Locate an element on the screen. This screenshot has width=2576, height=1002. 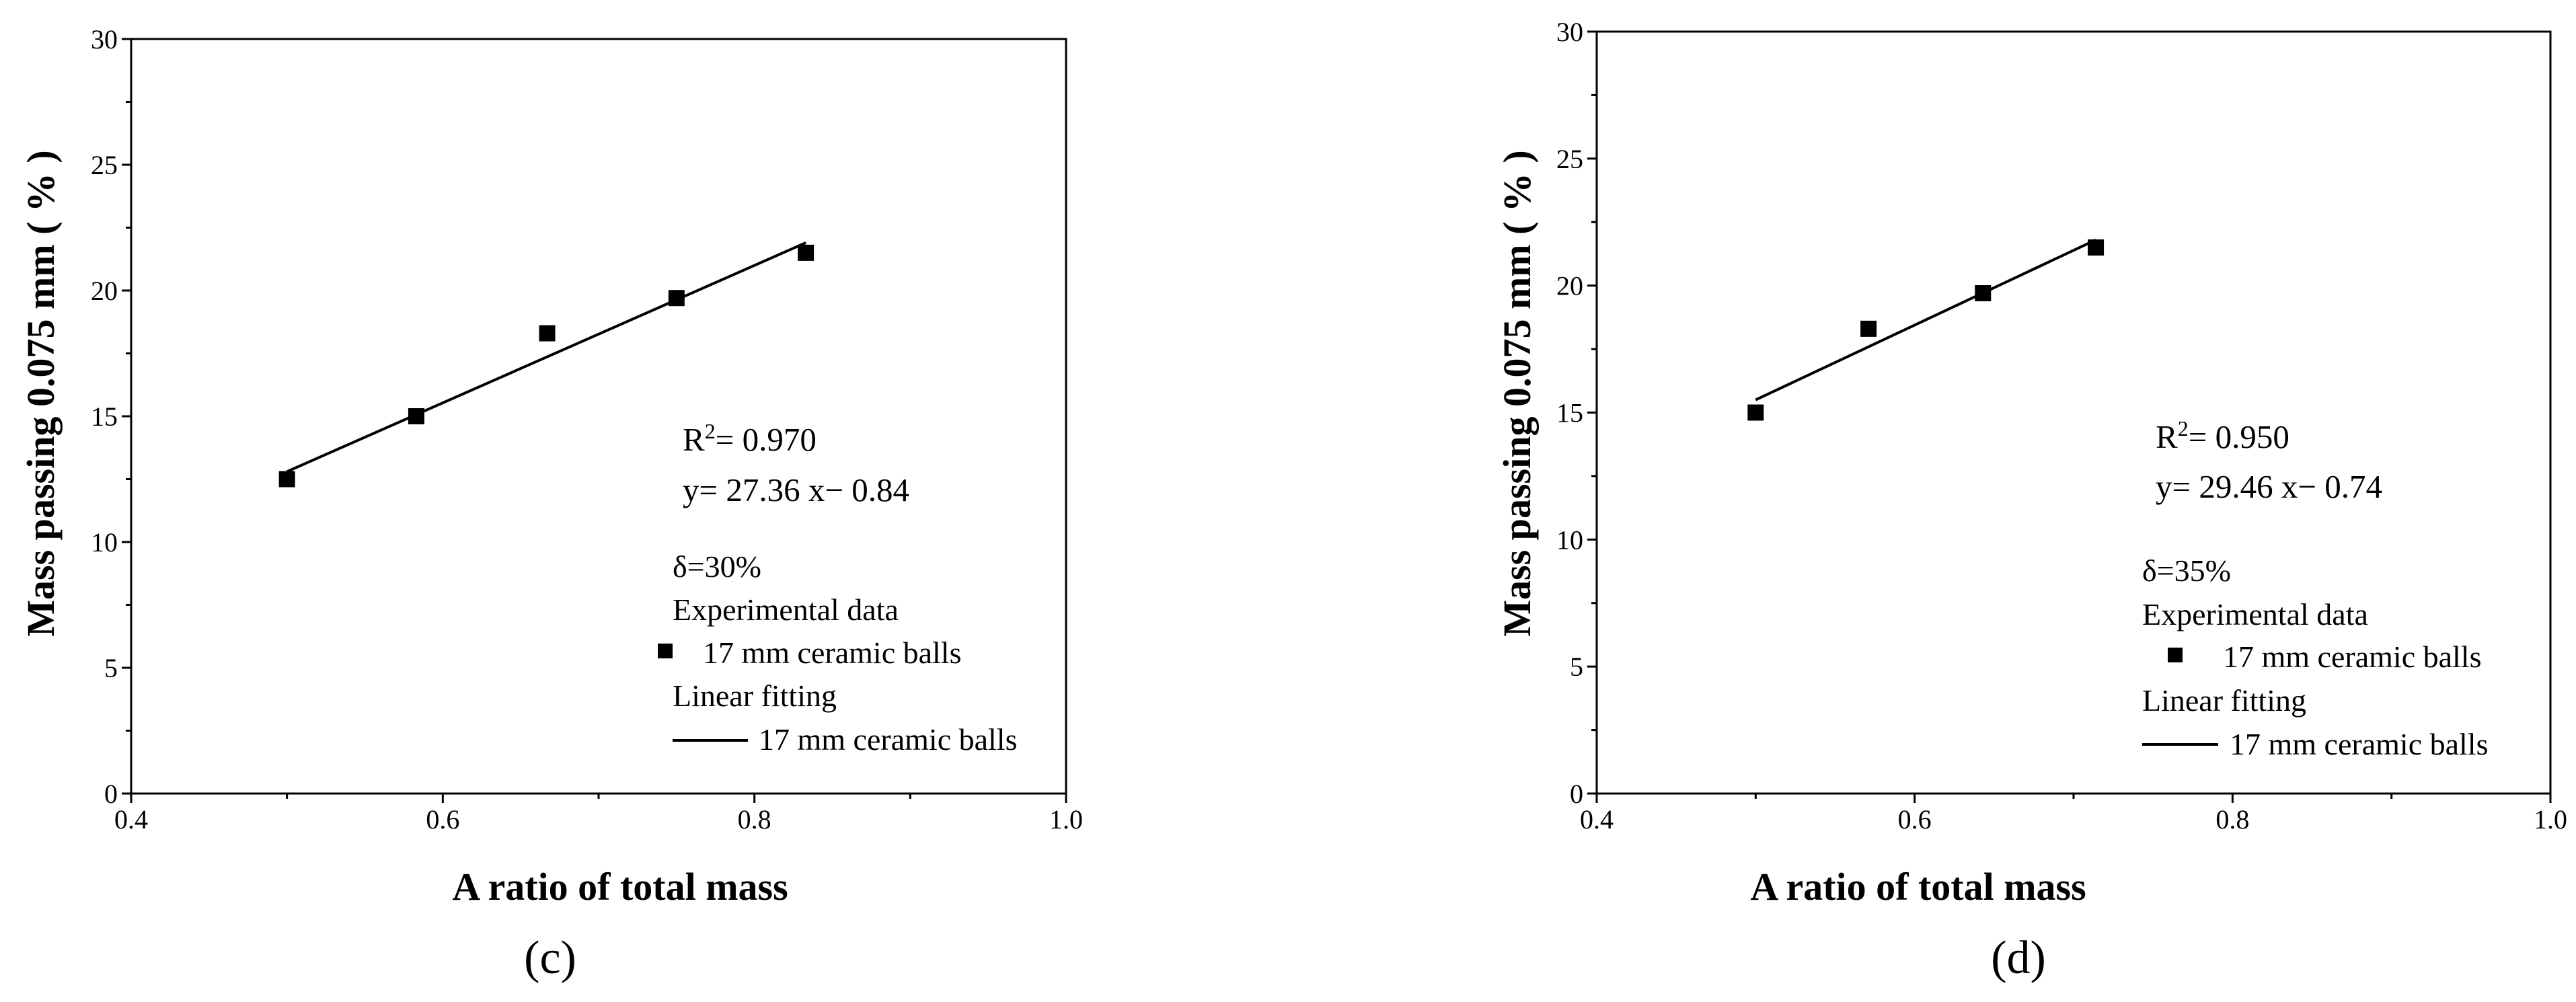
equation-annotation: y= 27.36 x− 0.84 is located at coordinates (796, 489).